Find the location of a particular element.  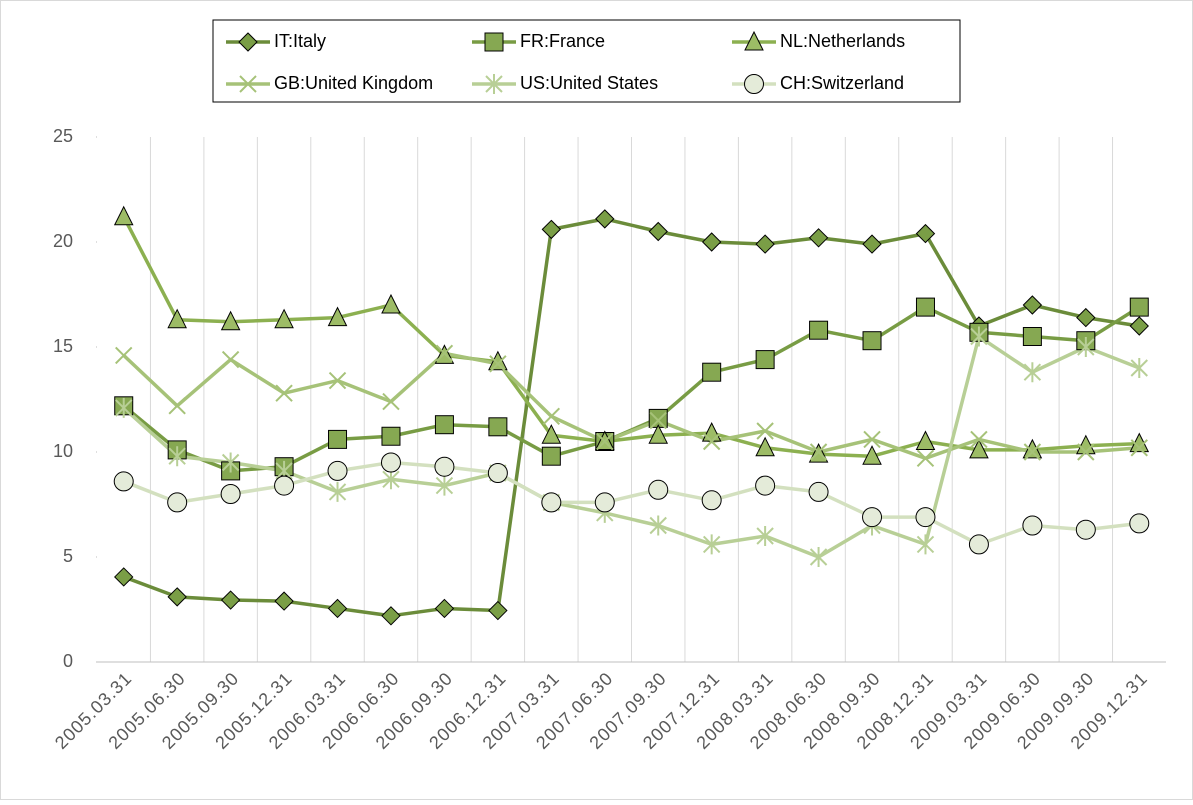

series-line is located at coordinates (631, 406).